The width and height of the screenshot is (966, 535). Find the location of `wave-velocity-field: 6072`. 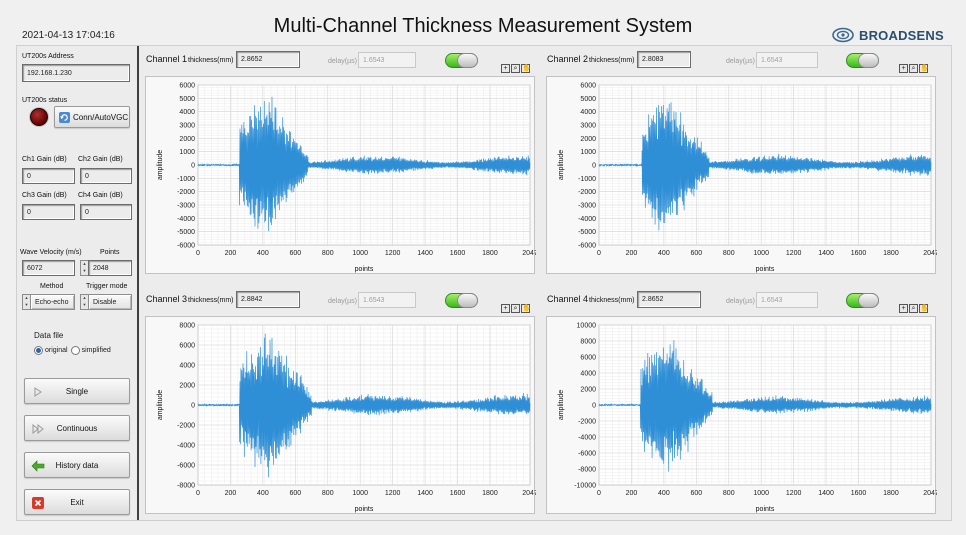

wave-velocity-field: 6072 is located at coordinates (48, 268).